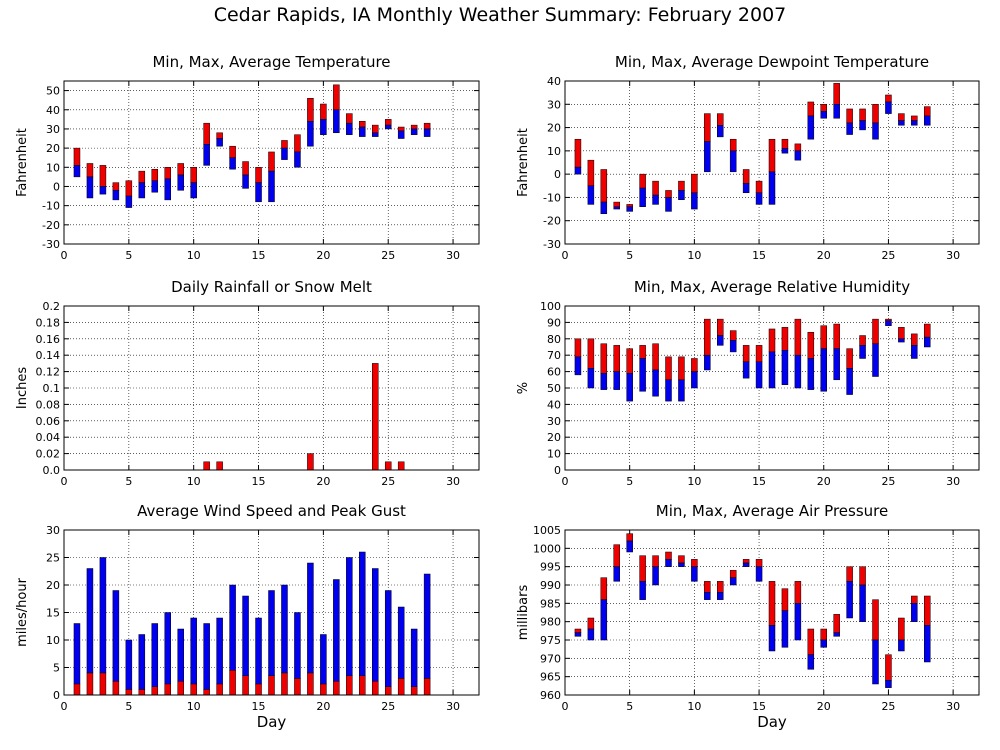  I want to click on y-axis-label: Fahrenheit, so click(523, 162).